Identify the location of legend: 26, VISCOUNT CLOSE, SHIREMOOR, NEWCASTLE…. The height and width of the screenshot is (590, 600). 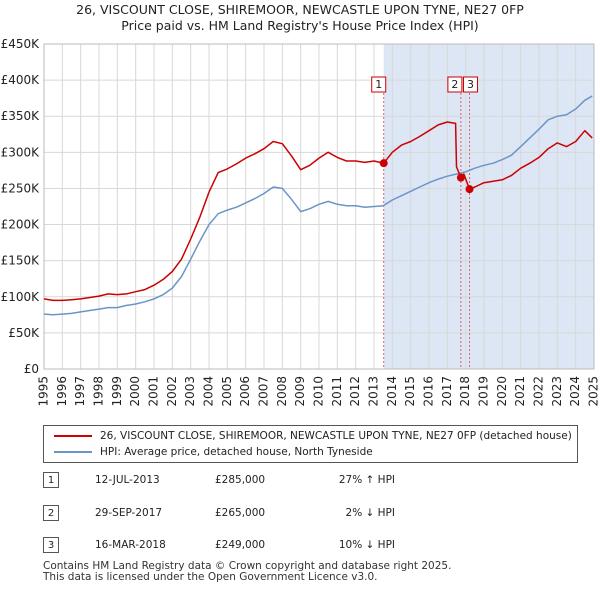
(310, 444).